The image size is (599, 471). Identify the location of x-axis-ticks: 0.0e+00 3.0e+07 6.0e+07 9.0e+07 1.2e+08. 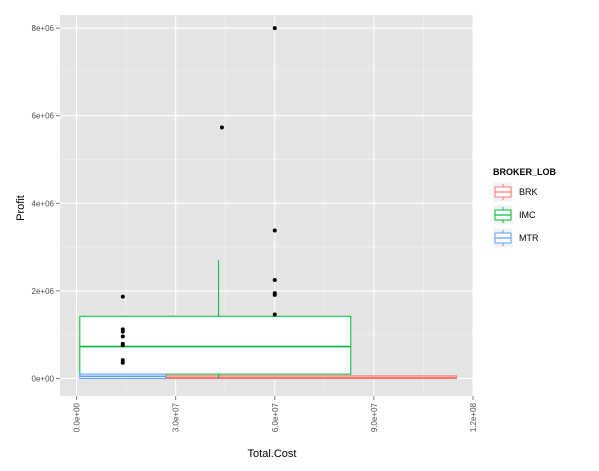
(275, 414).